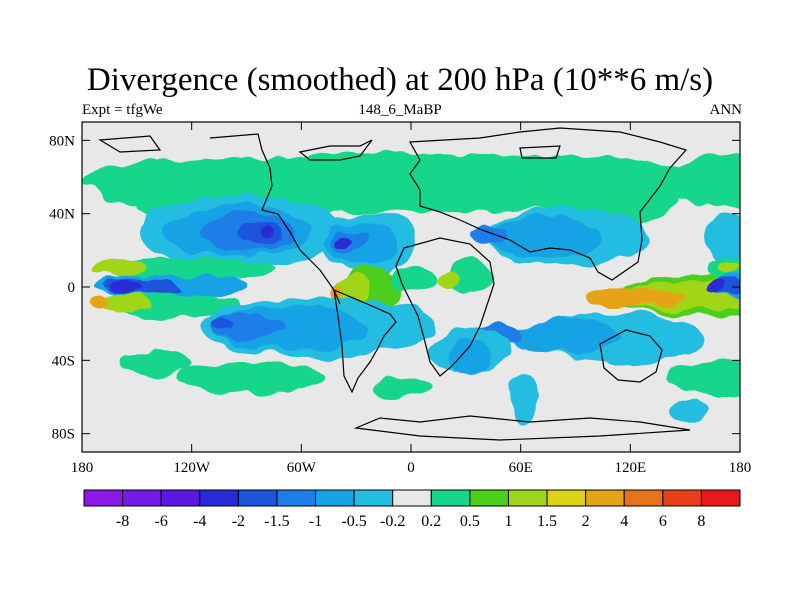 This screenshot has width=800, height=600. What do you see at coordinates (729, 268) in the screenshot?
I see `field-ep-yellow` at bounding box center [729, 268].